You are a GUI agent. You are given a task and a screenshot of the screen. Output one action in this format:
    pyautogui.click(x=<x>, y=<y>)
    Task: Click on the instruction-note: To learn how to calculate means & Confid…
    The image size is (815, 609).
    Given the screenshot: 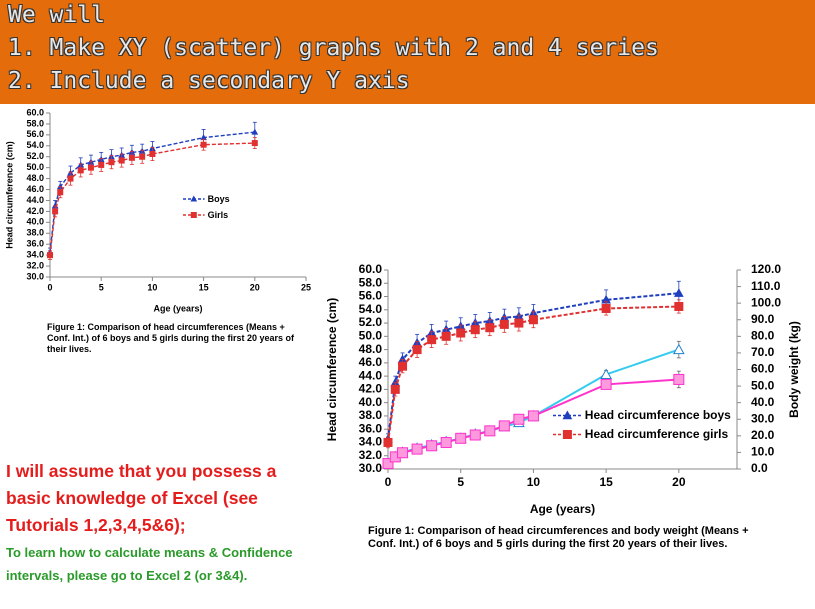 What is the action you would take?
    pyautogui.click(x=149, y=564)
    